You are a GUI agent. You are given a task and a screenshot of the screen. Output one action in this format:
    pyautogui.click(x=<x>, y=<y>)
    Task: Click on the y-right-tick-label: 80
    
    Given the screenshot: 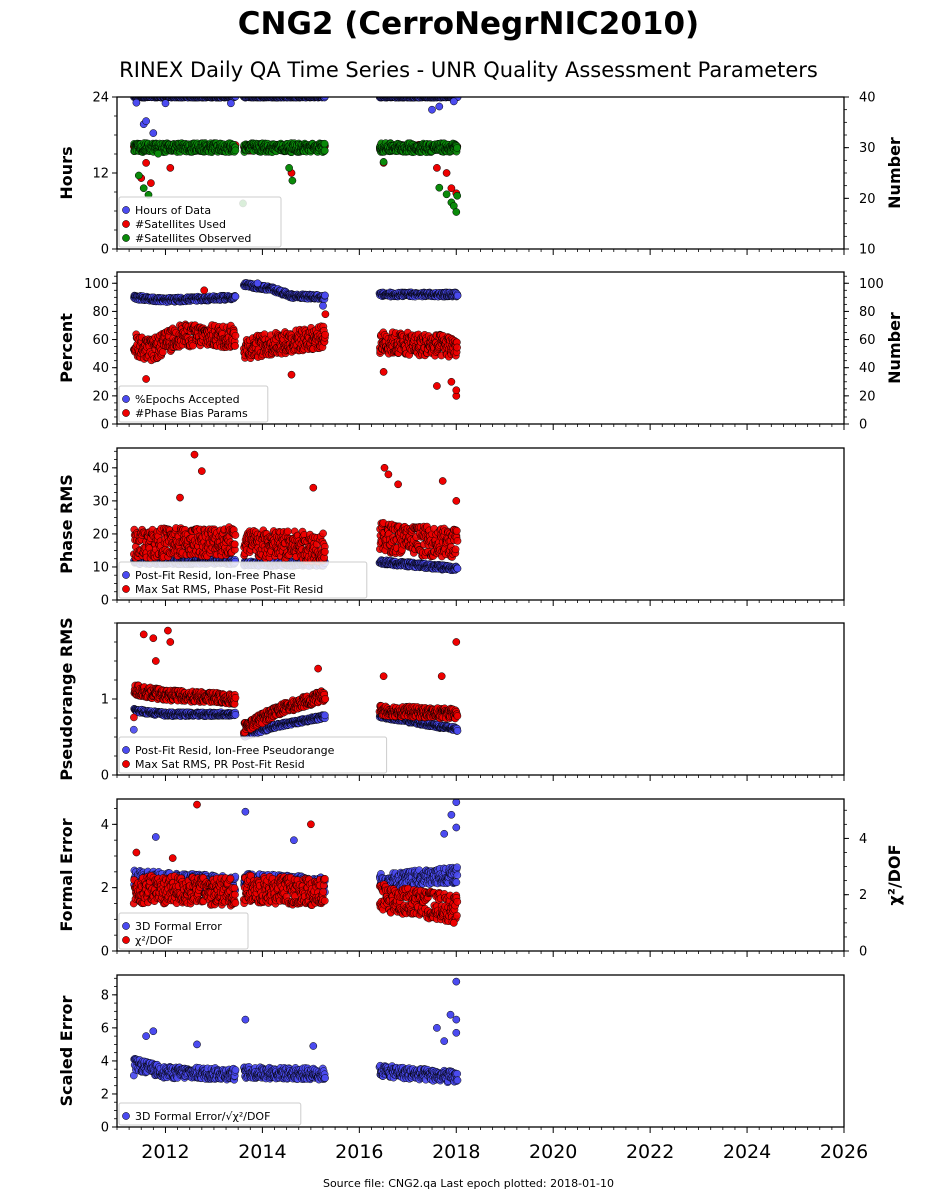 What is the action you would take?
    pyautogui.click(x=867, y=312)
    